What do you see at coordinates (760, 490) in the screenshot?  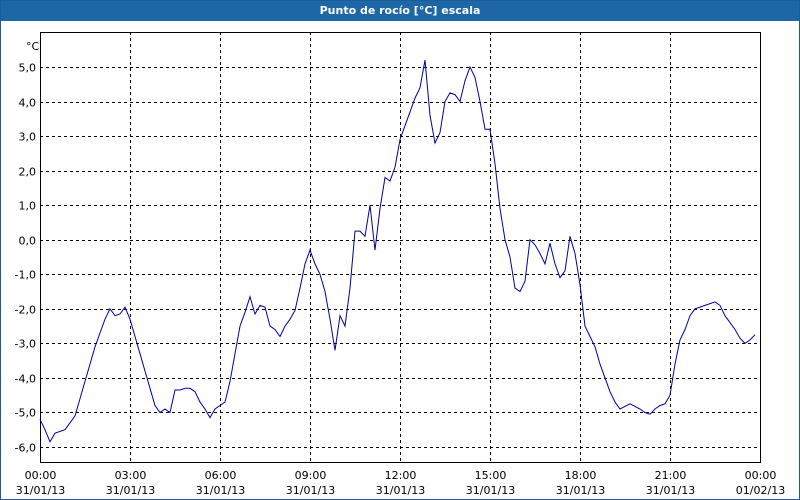 I see `x-tick-date-label: 01/02/13` at bounding box center [760, 490].